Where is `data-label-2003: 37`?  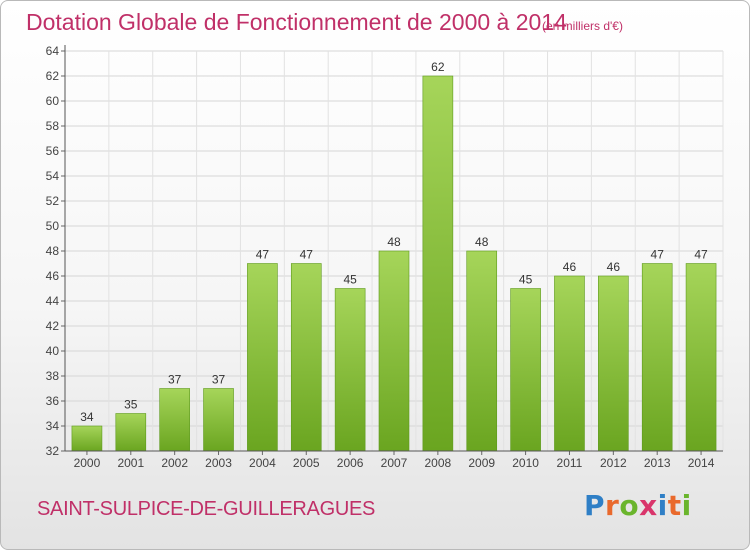
data-label-2003: 37 is located at coordinates (219, 380).